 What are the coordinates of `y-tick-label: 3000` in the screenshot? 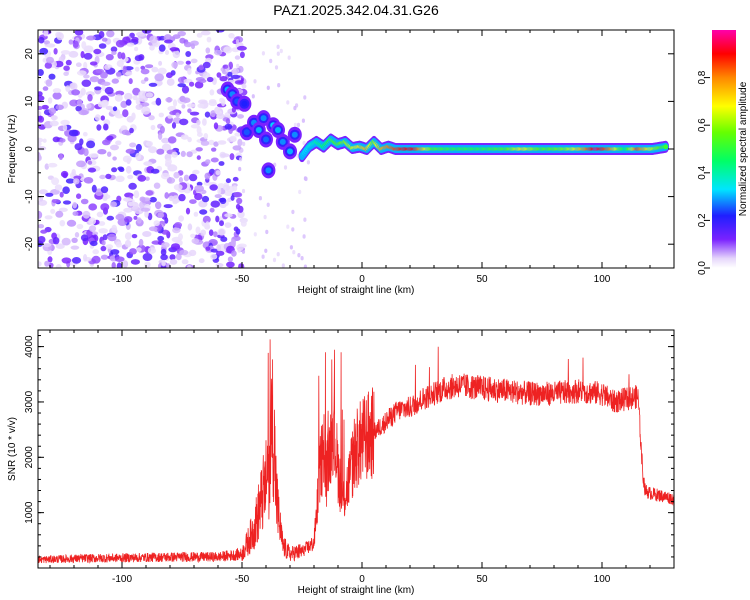 It's located at (29, 401).